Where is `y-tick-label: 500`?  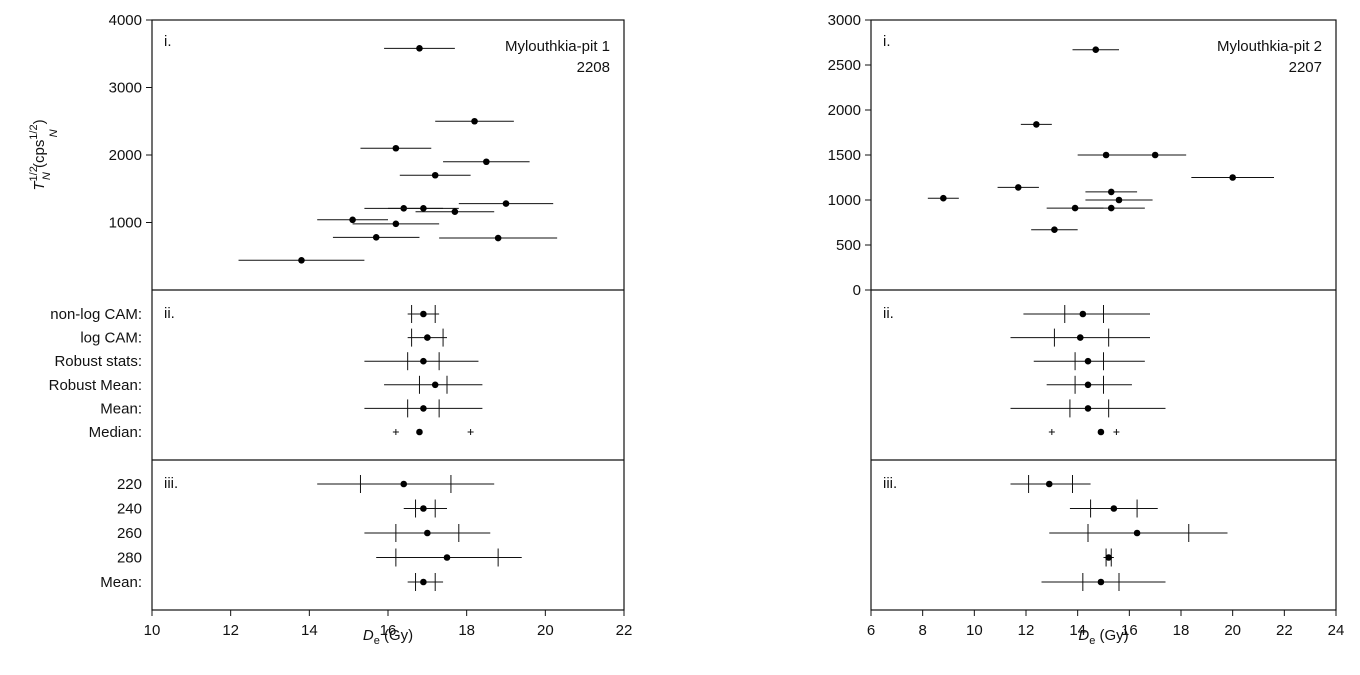
y-tick-label: 500 is located at coordinates (848, 245).